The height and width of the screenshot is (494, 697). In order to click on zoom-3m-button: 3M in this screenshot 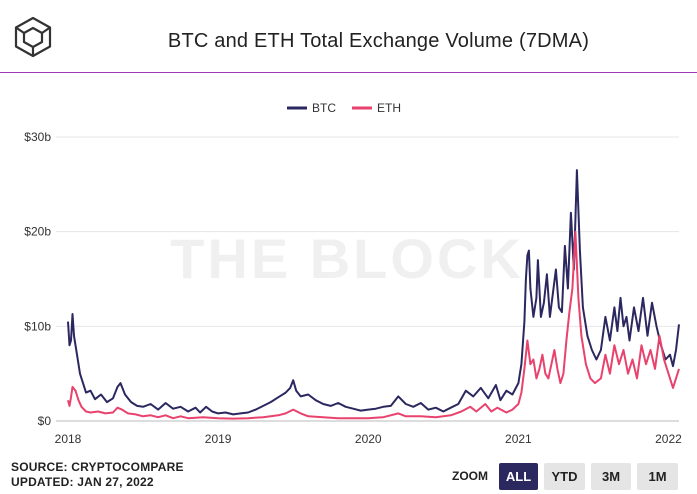, I will do `click(611, 476)`.